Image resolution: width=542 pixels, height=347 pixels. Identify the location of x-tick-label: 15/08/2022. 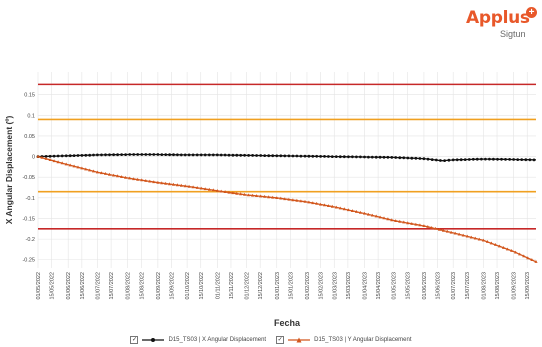
(142, 286).